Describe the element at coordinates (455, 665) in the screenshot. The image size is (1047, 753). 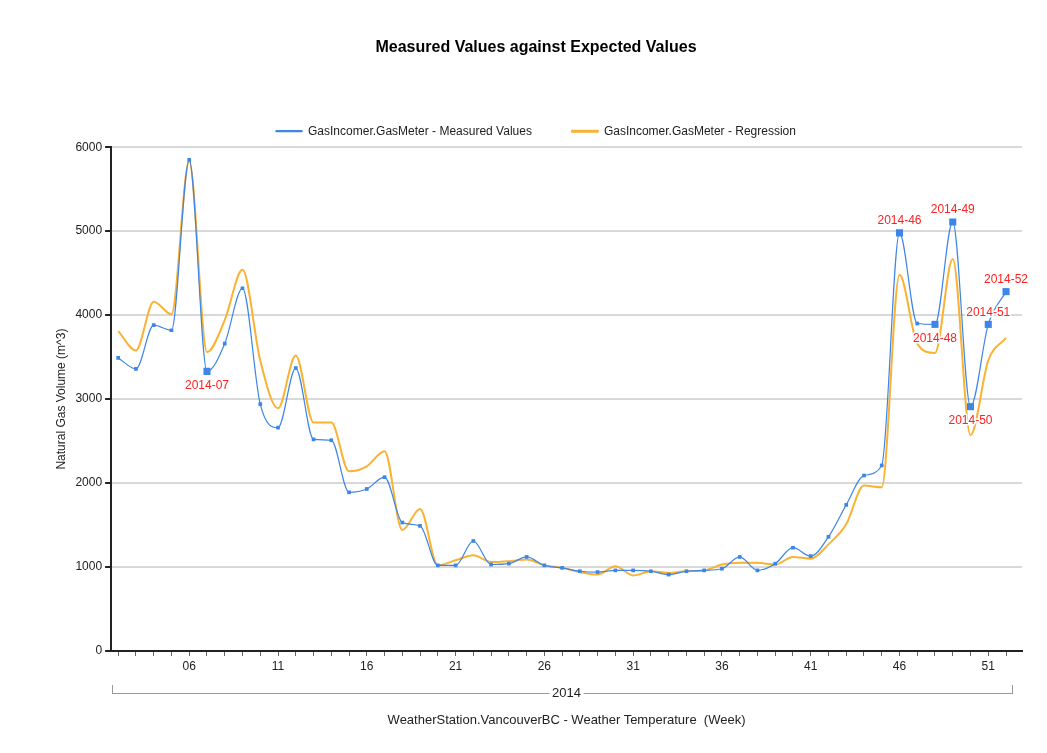
I see `x-tick-label: 21` at that location.